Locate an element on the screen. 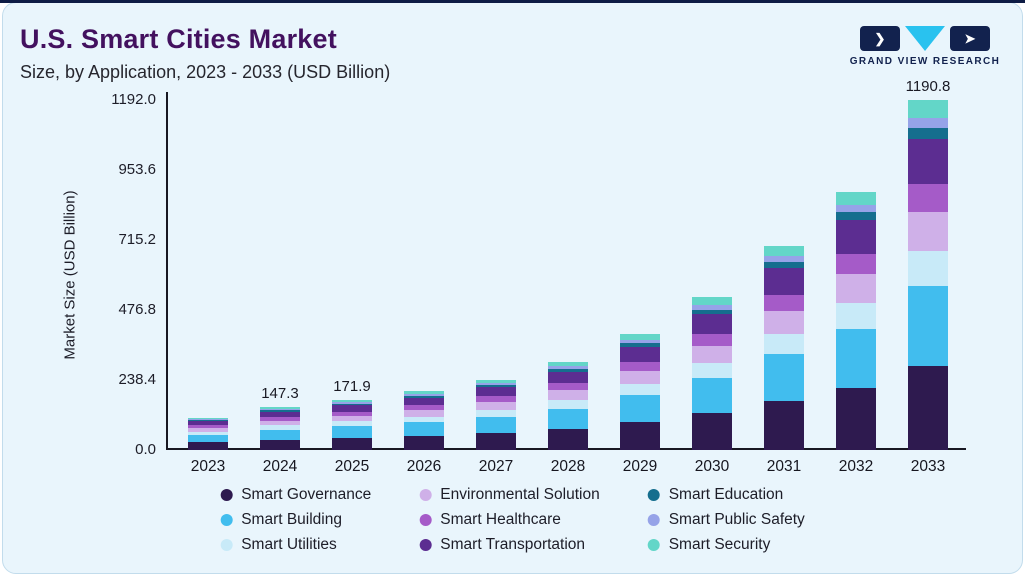 The image size is (1025, 576). y-tick-476.8: 476.8 is located at coordinates (137, 309).